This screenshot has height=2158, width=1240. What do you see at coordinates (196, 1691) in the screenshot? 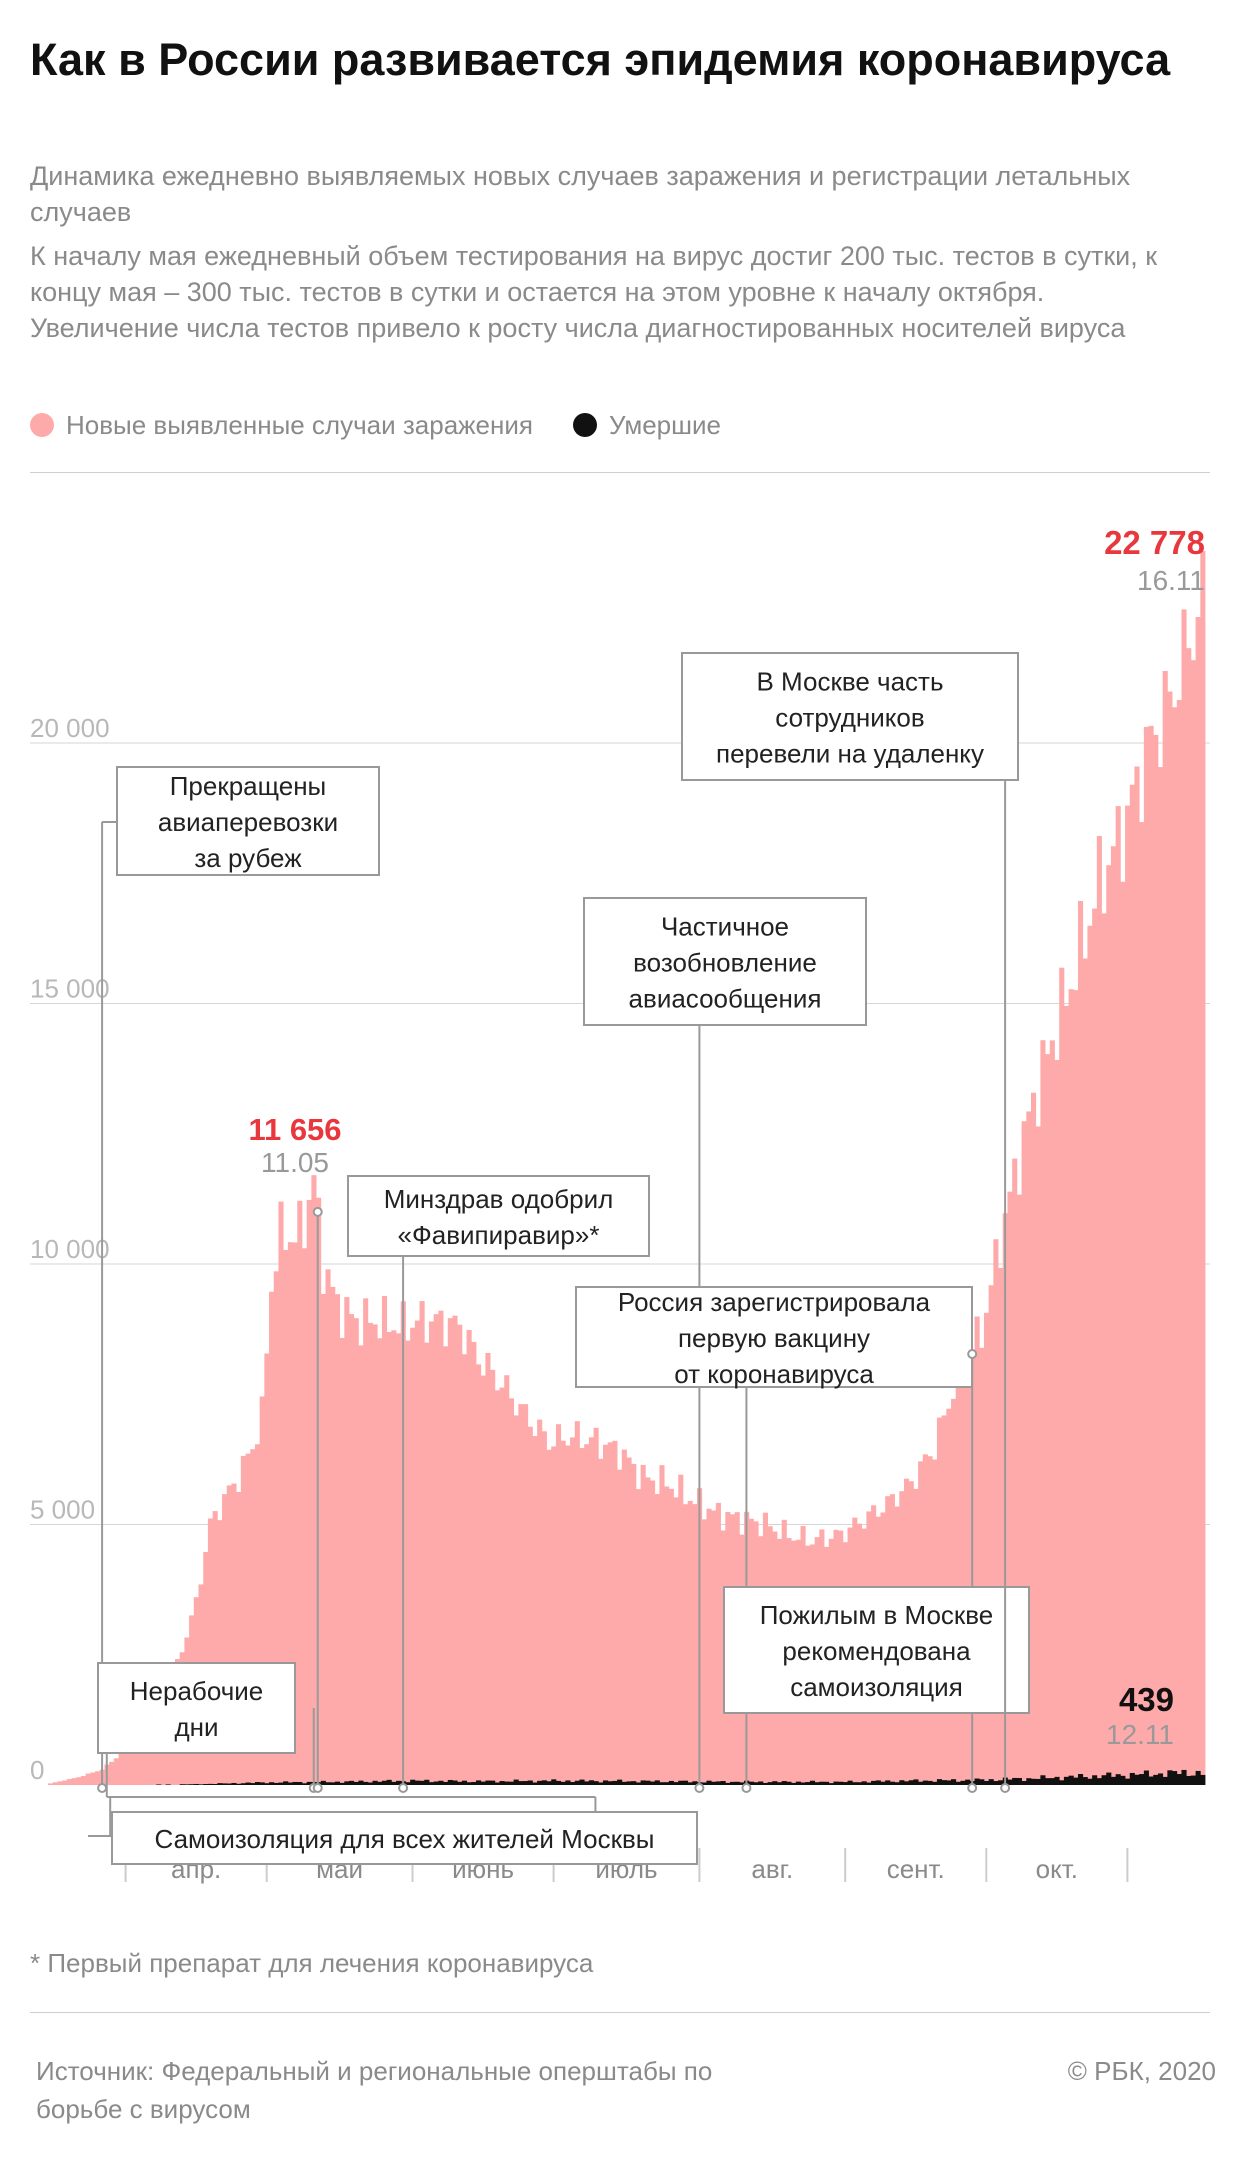
I see `annotation-nonworking-days-text: Нерабочие` at bounding box center [196, 1691].